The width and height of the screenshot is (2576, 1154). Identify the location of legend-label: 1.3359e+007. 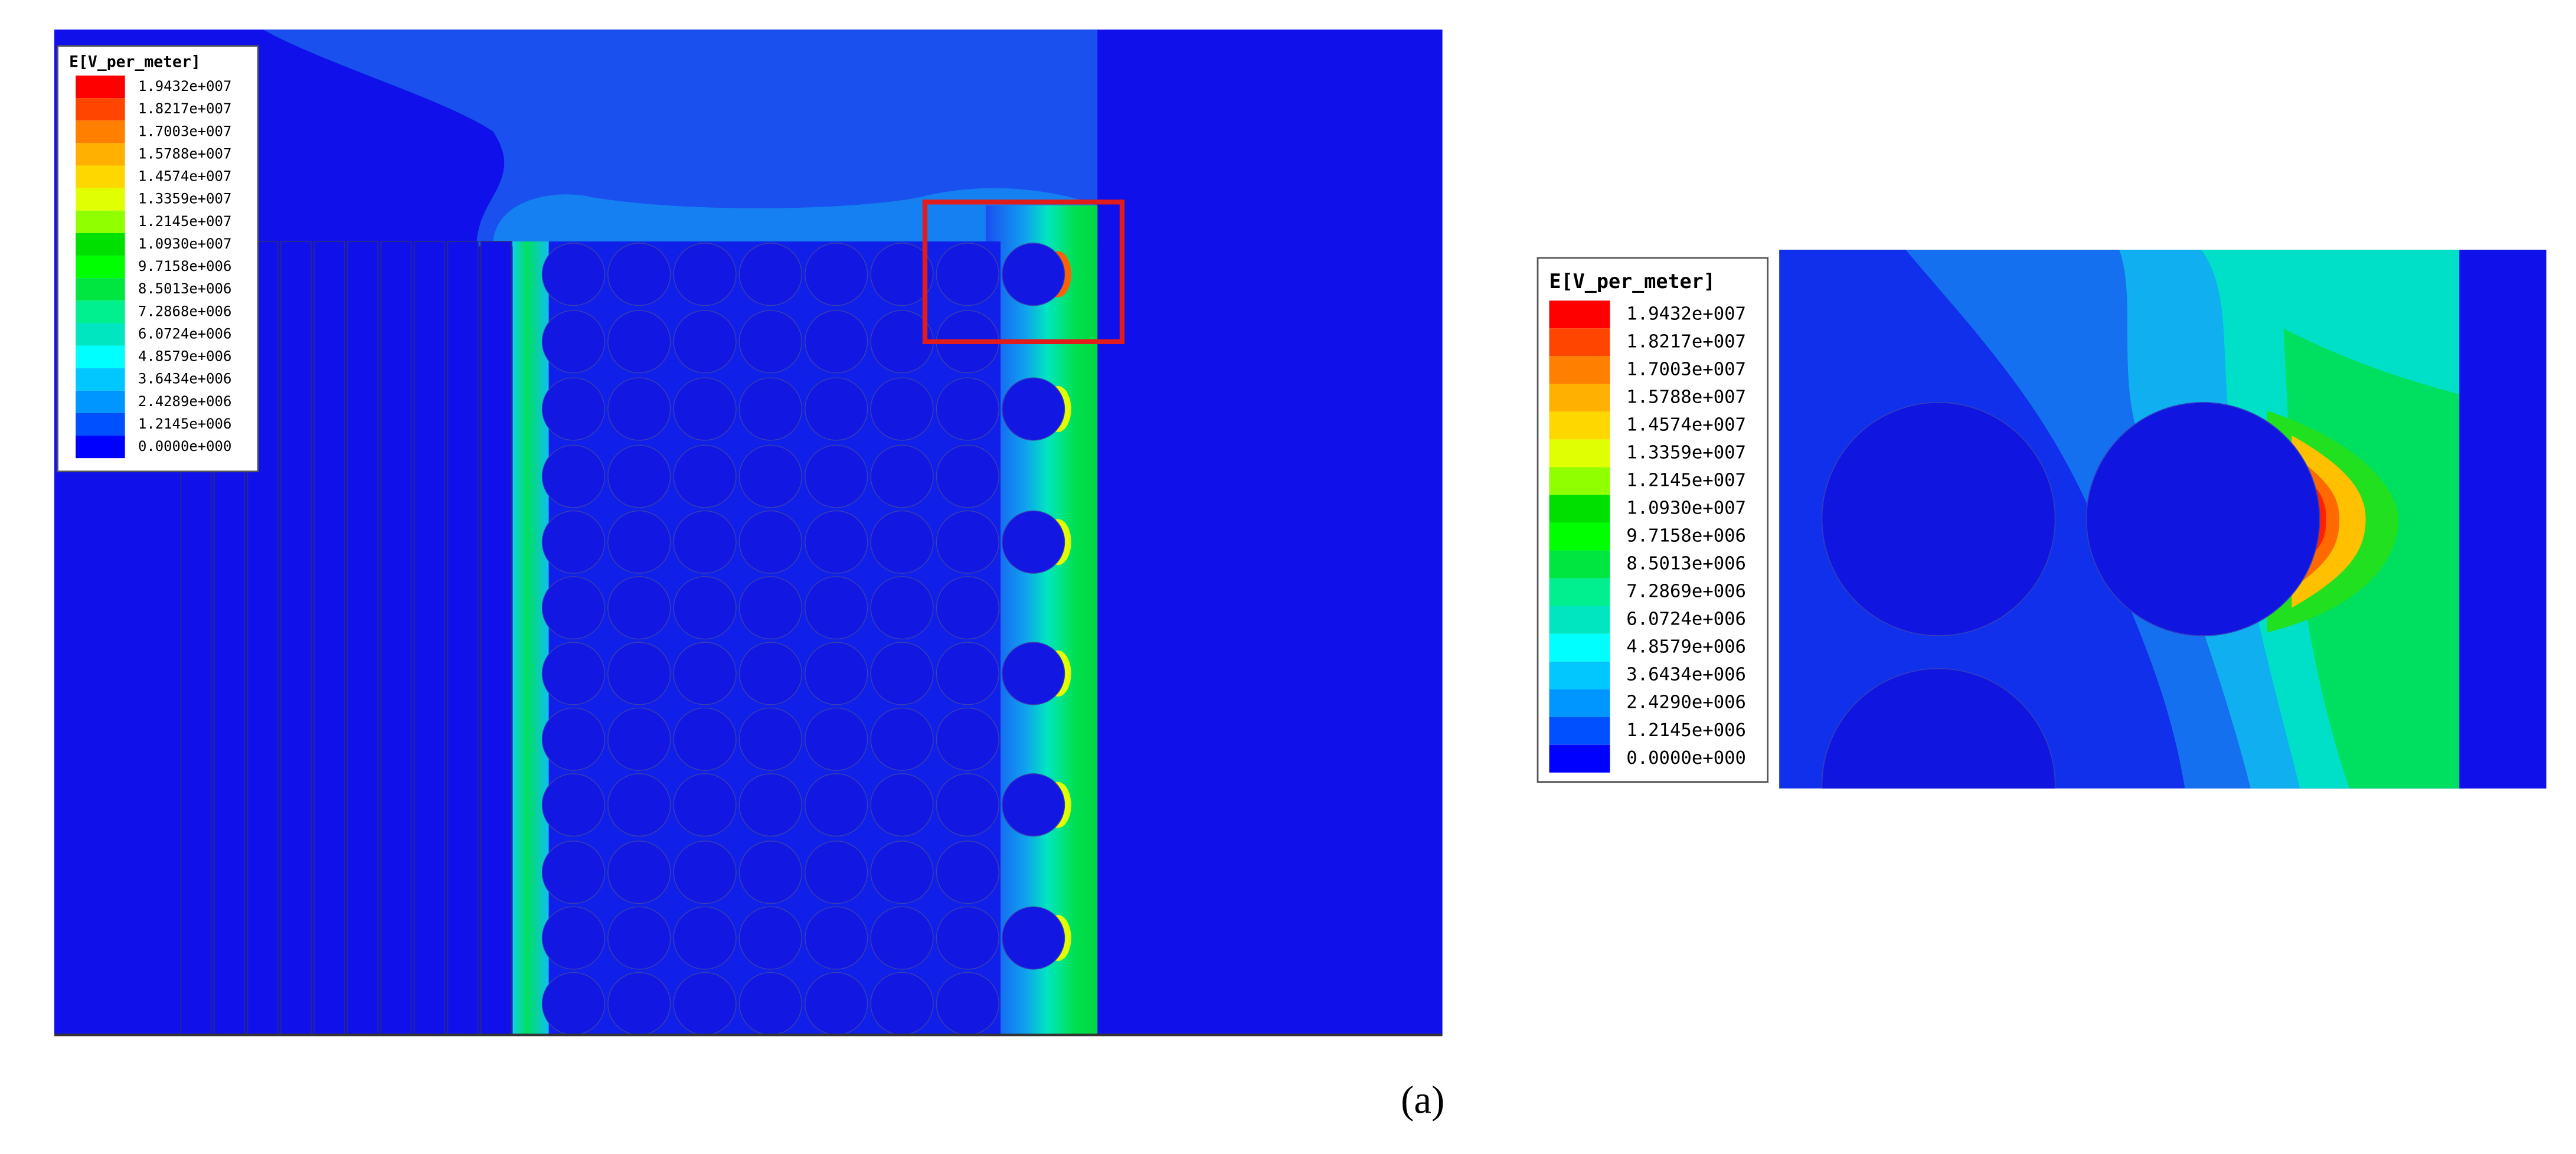
(1686, 452).